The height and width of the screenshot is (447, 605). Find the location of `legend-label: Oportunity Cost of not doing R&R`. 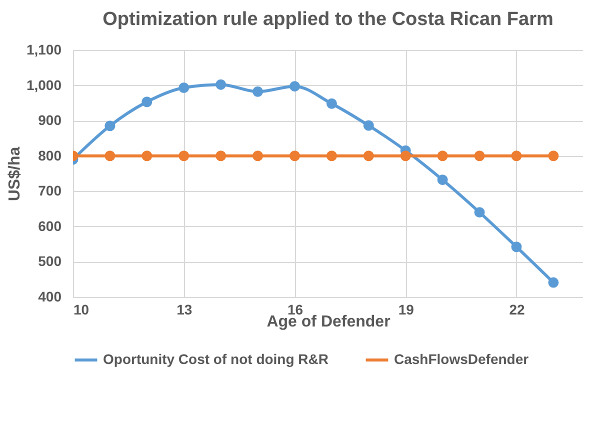

legend-label: Oportunity Cost of not doing R&R is located at coordinates (216, 359).